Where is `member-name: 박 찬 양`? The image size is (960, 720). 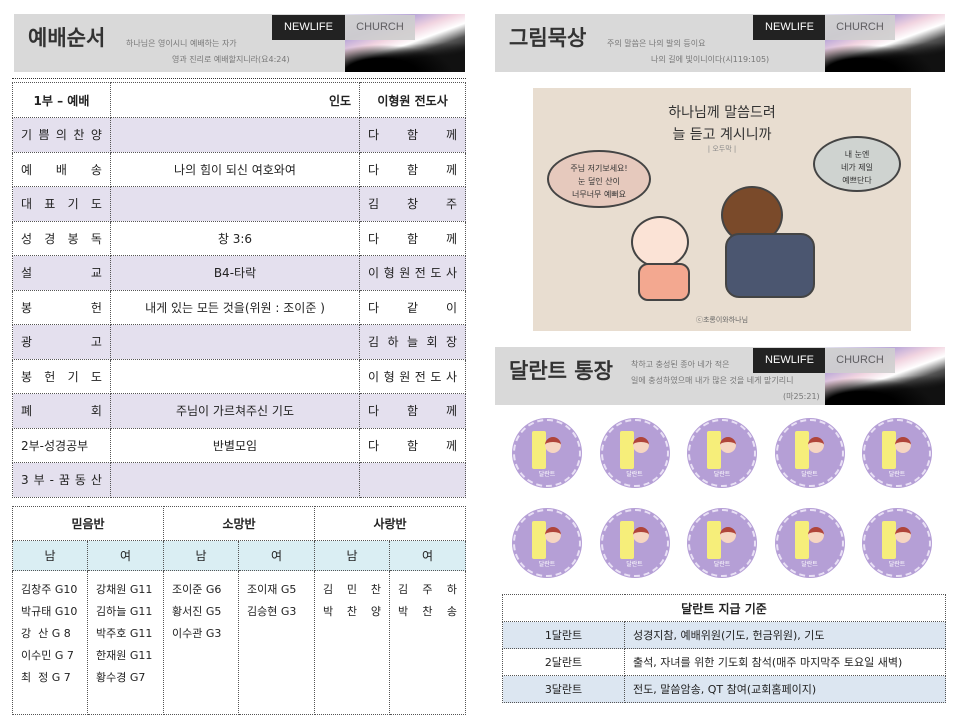
member-name: 박 찬 양 is located at coordinates (352, 611).